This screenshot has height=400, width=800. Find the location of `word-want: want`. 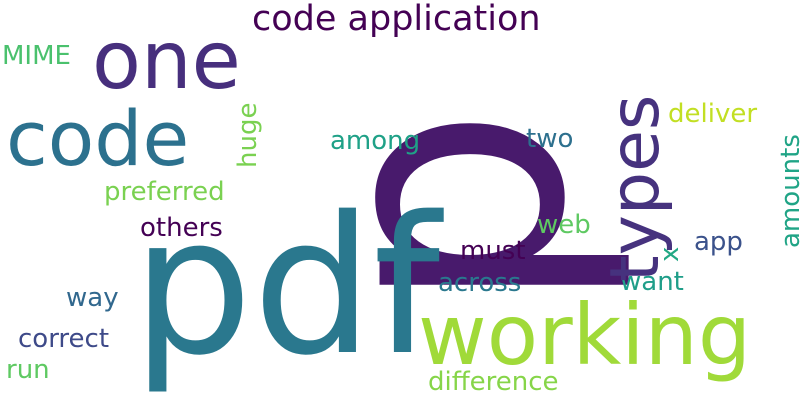

word-want: want is located at coordinates (652, 282).